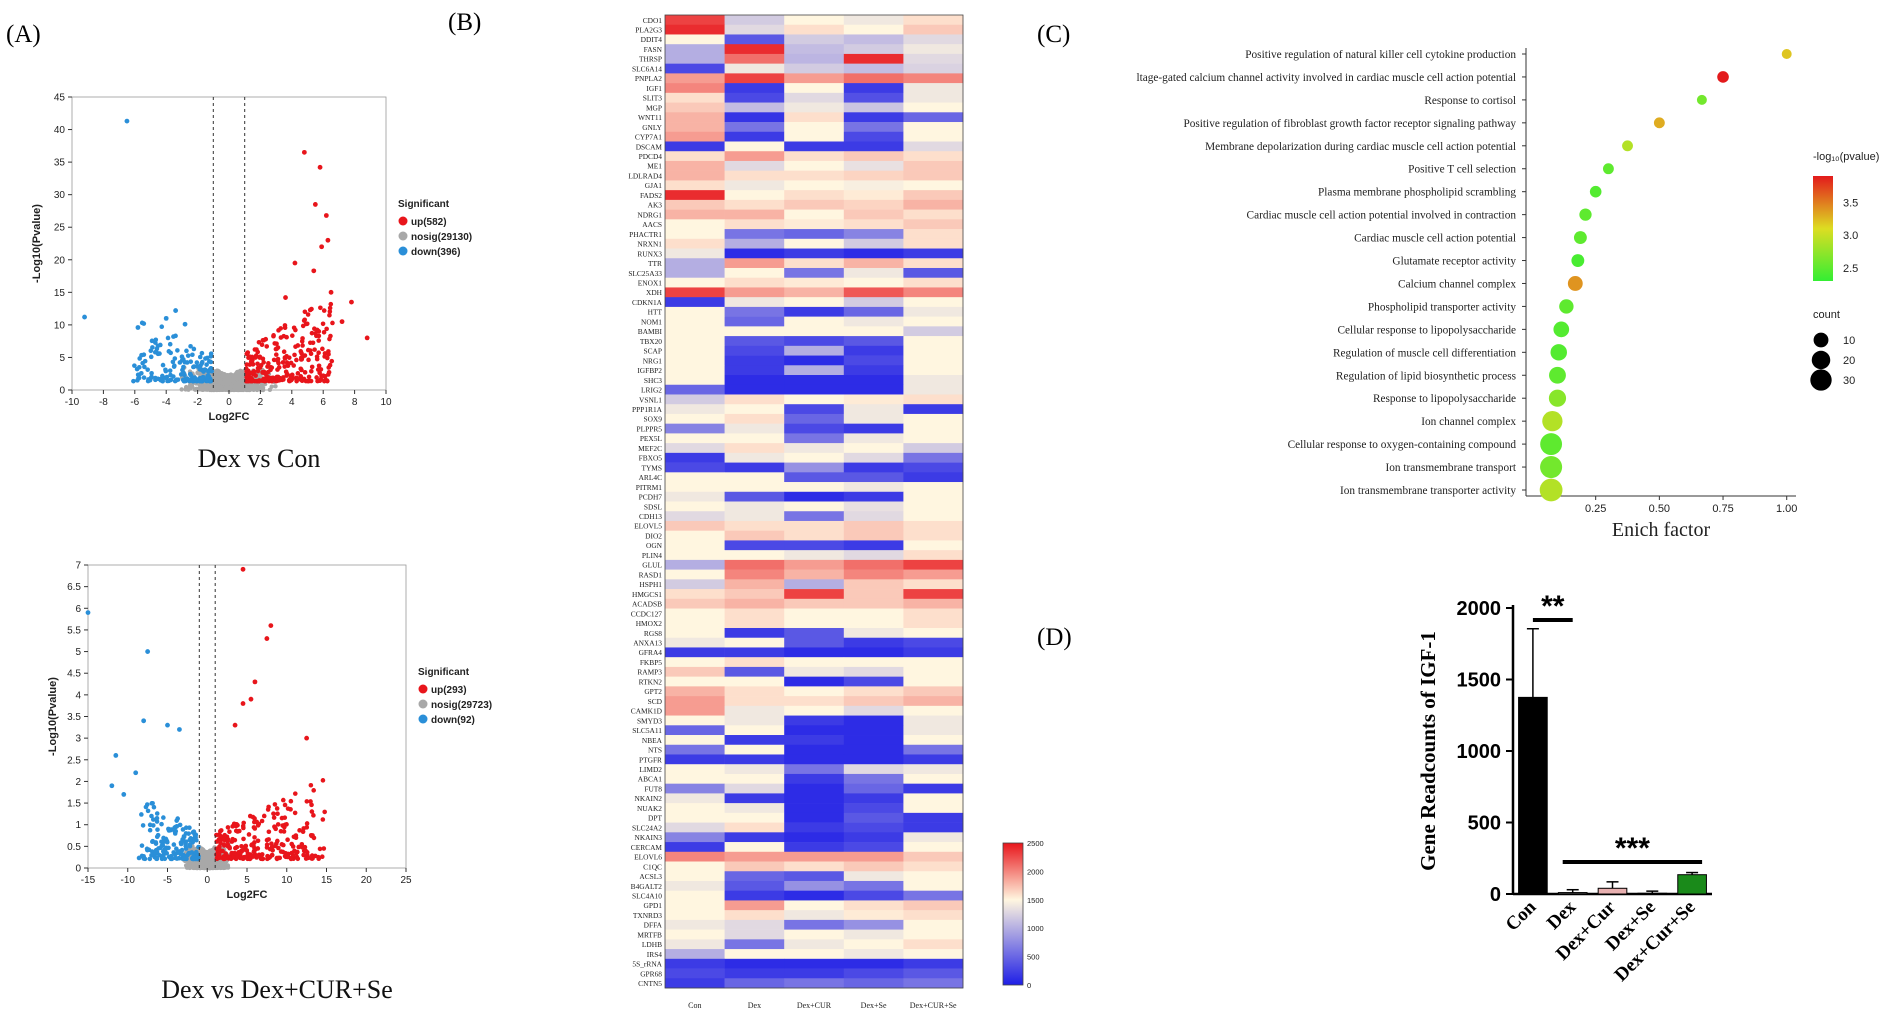  What do you see at coordinates (23, 34) in the screenshot?
I see `panel-label-a: (A)` at bounding box center [23, 34].